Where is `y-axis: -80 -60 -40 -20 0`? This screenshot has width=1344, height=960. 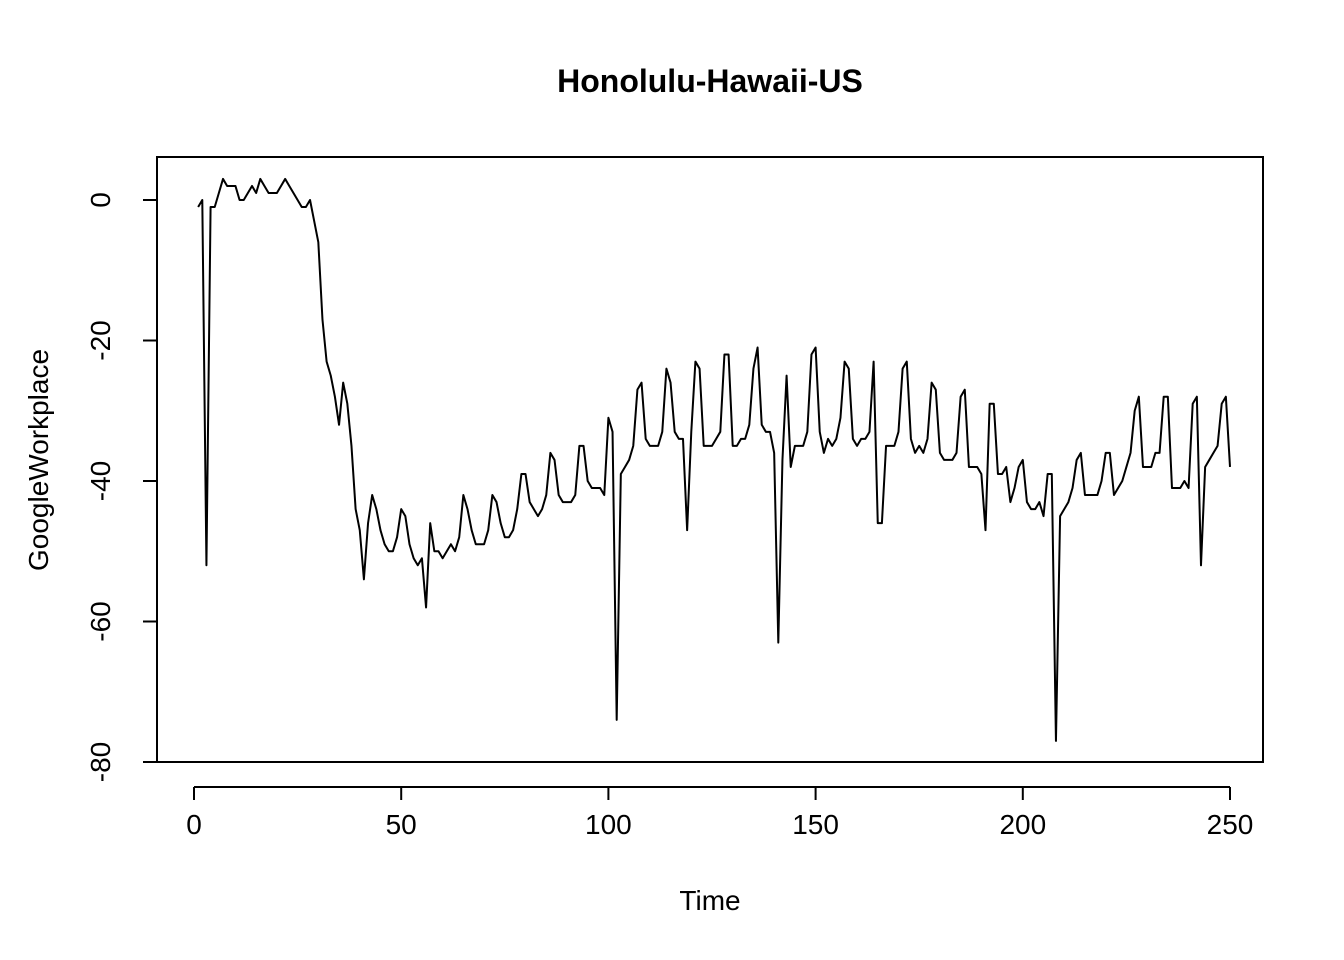
y-axis: -80 -60 -40 -20 0 is located at coordinates (121, 487).